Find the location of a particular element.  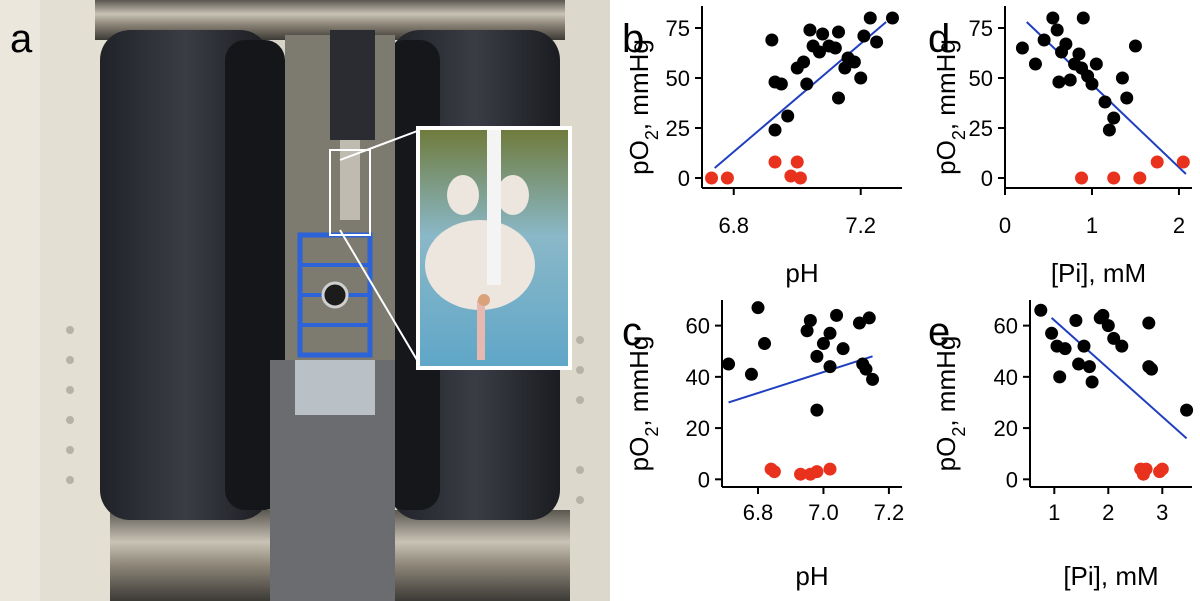

y-tick-label: 20 is located at coordinates (1006, 428).